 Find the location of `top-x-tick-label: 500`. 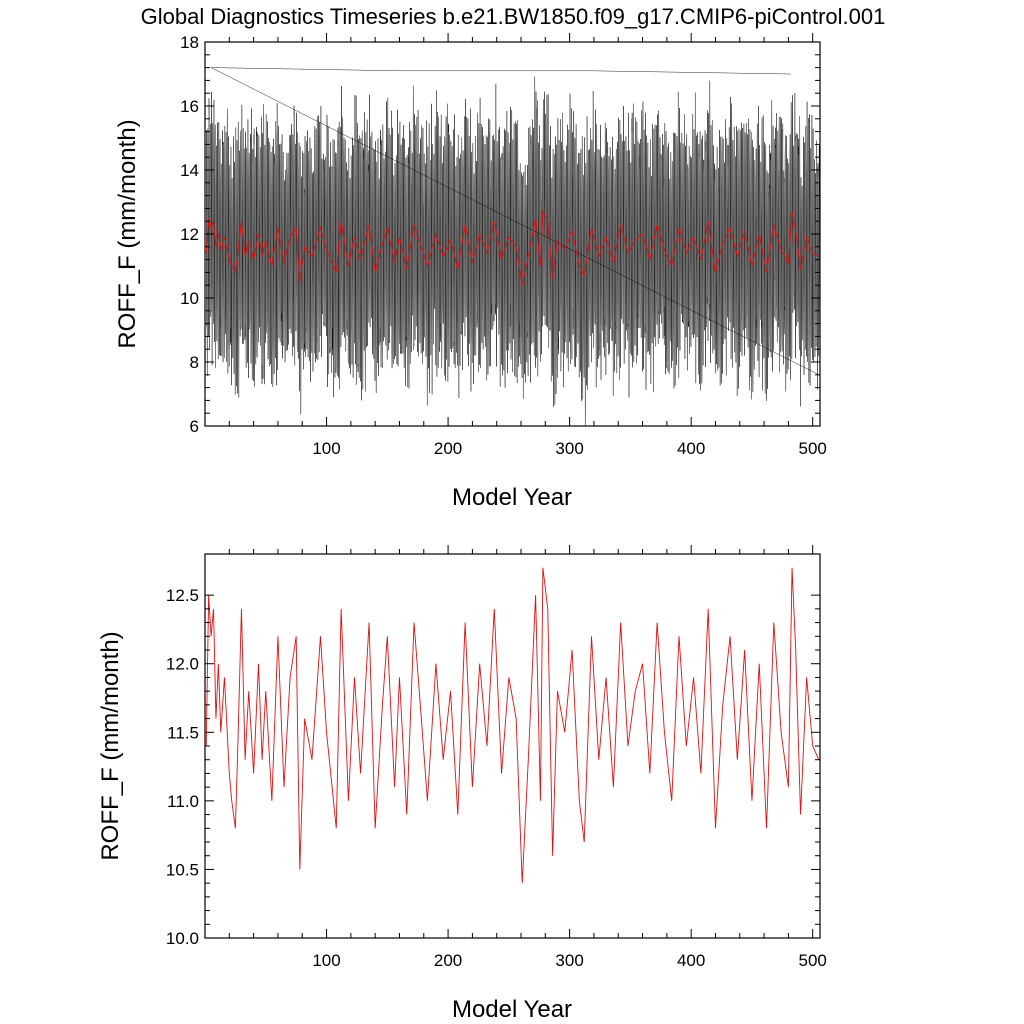

top-x-tick-label: 500 is located at coordinates (813, 448).